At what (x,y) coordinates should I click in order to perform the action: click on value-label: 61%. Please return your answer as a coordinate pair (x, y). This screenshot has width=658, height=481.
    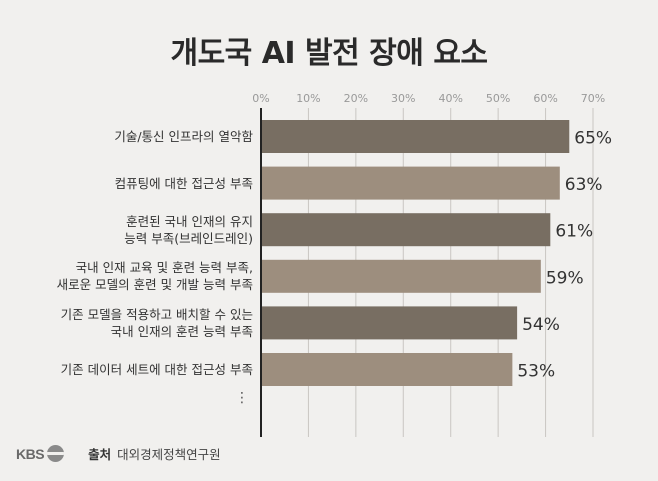
    Looking at the image, I should click on (574, 232).